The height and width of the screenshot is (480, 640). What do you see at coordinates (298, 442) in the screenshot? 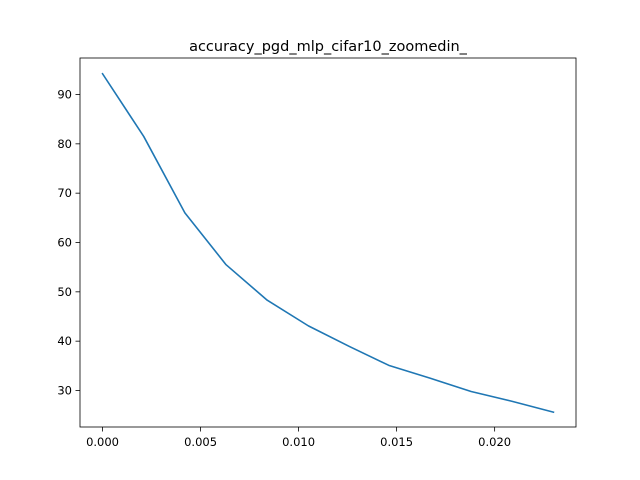
I see `x-tick-label: 0.010` at bounding box center [298, 442].